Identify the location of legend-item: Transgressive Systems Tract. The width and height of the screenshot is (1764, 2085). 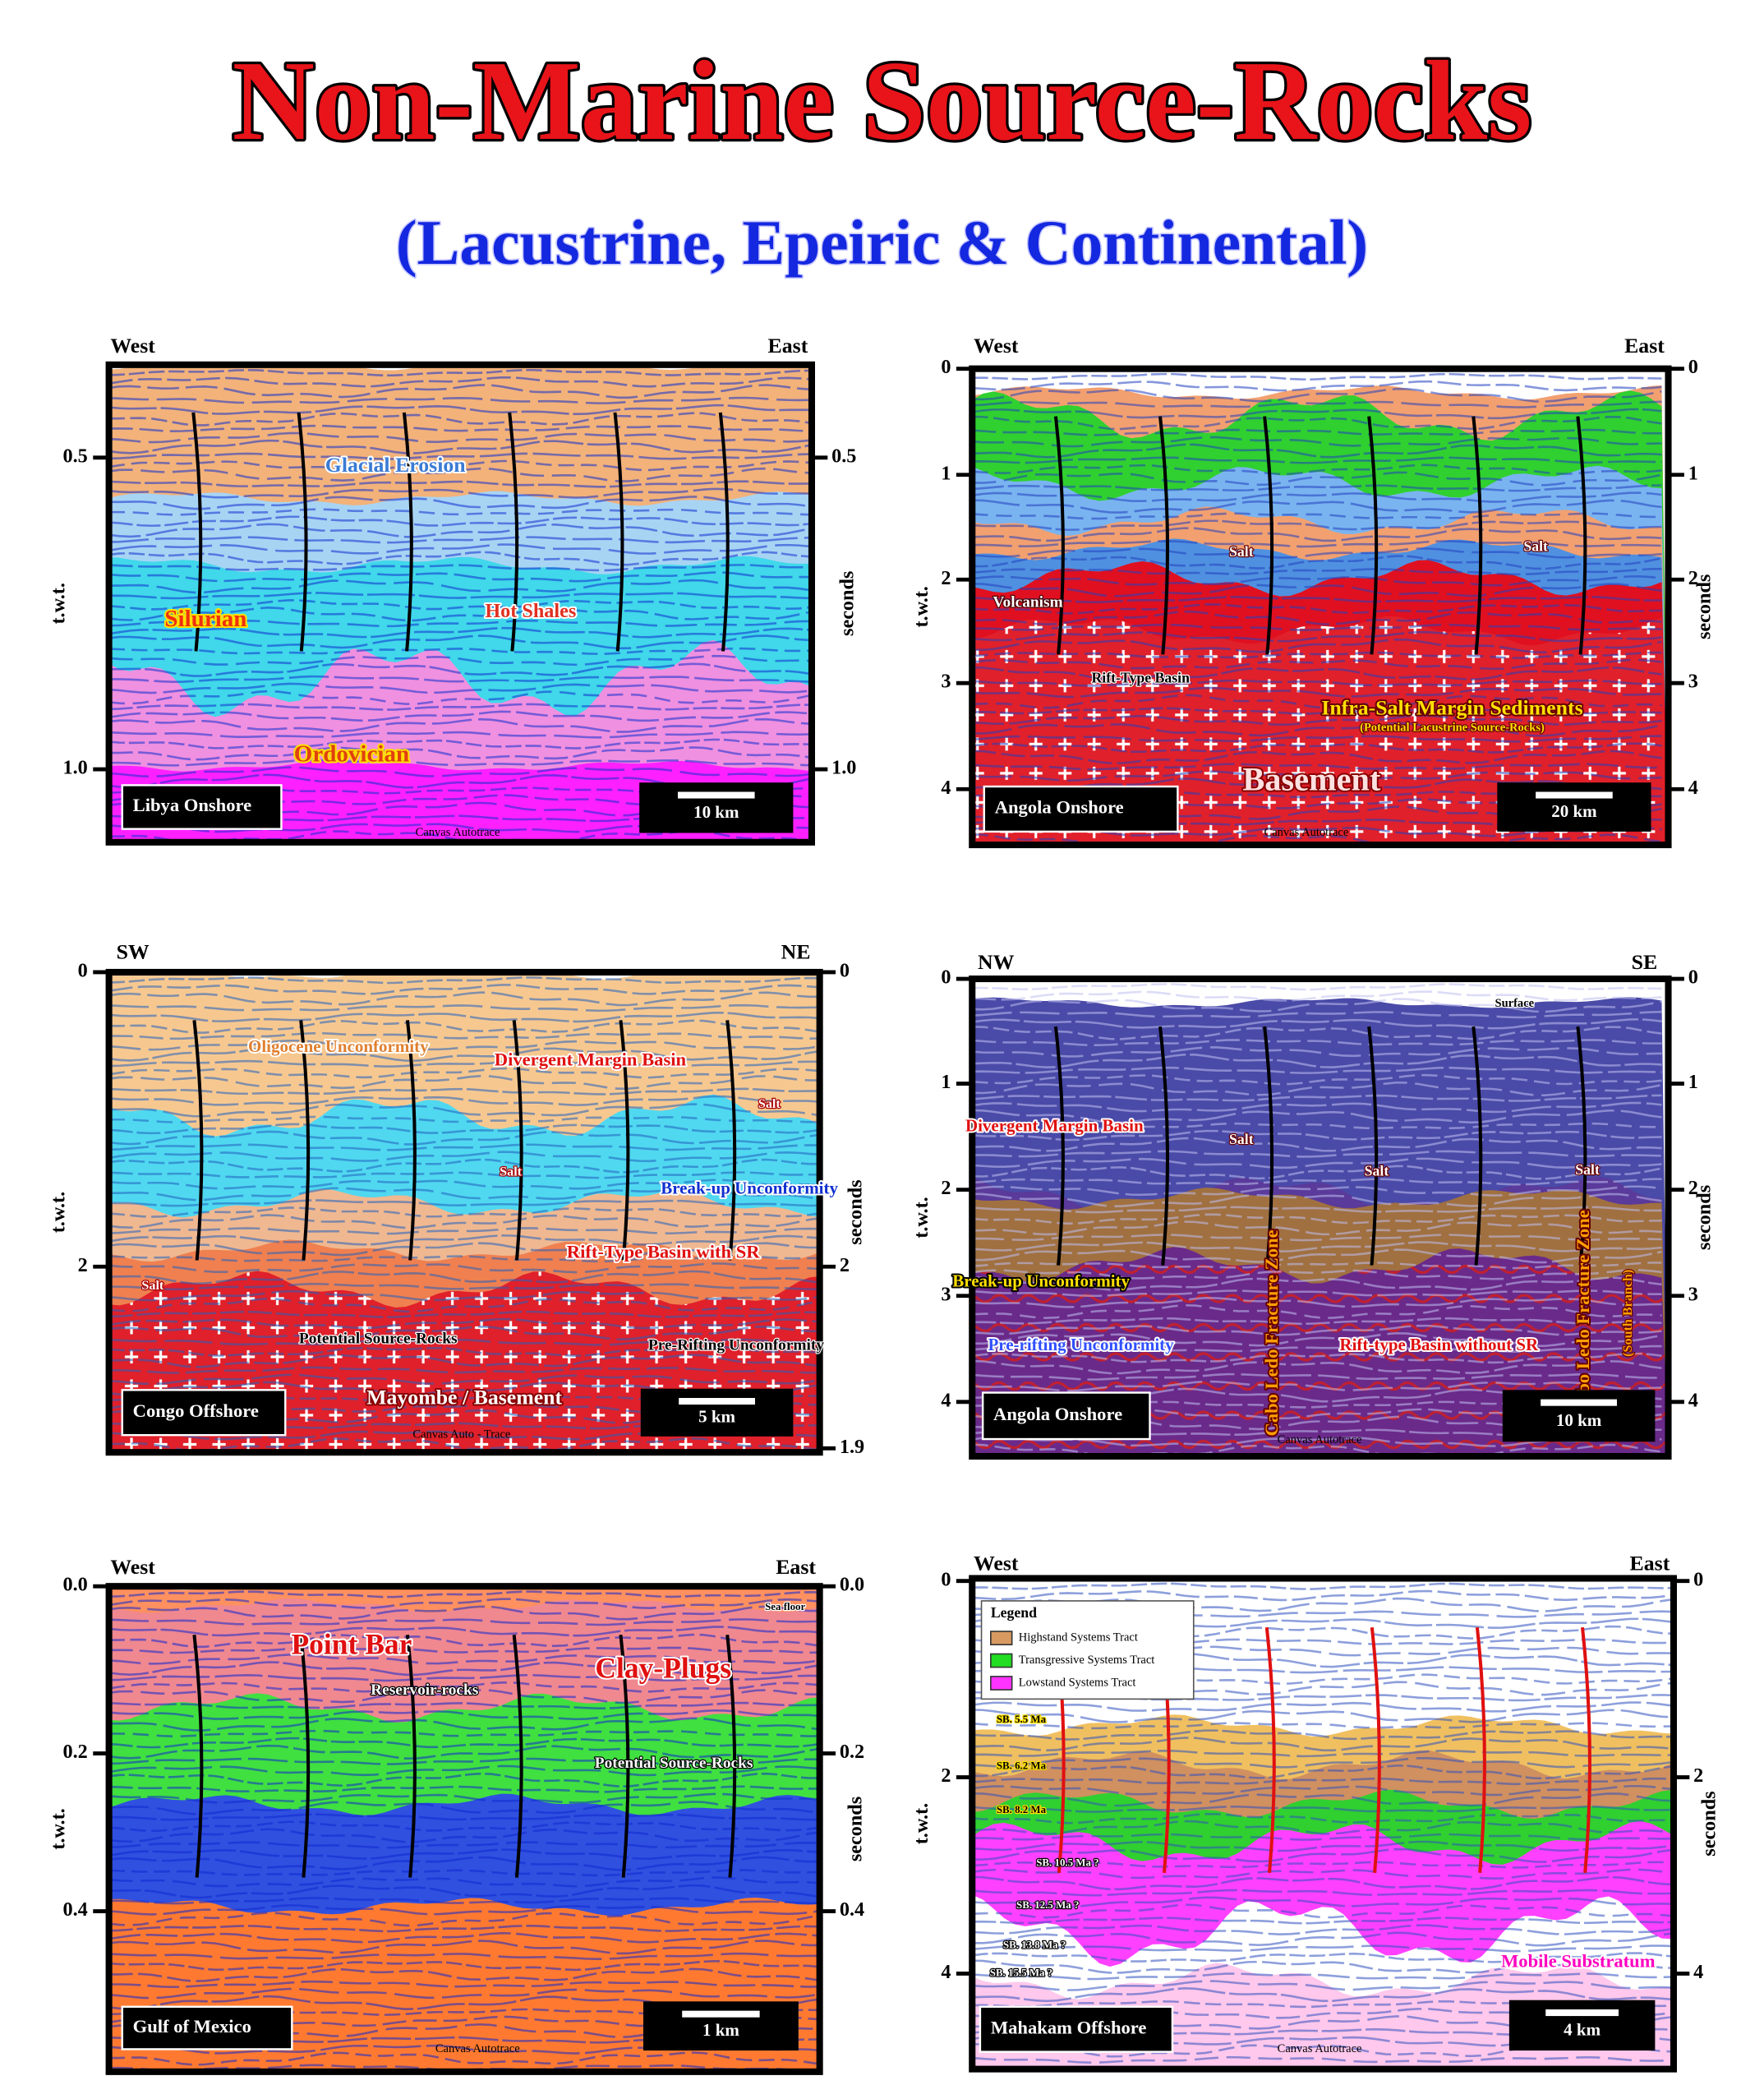
(1087, 1660).